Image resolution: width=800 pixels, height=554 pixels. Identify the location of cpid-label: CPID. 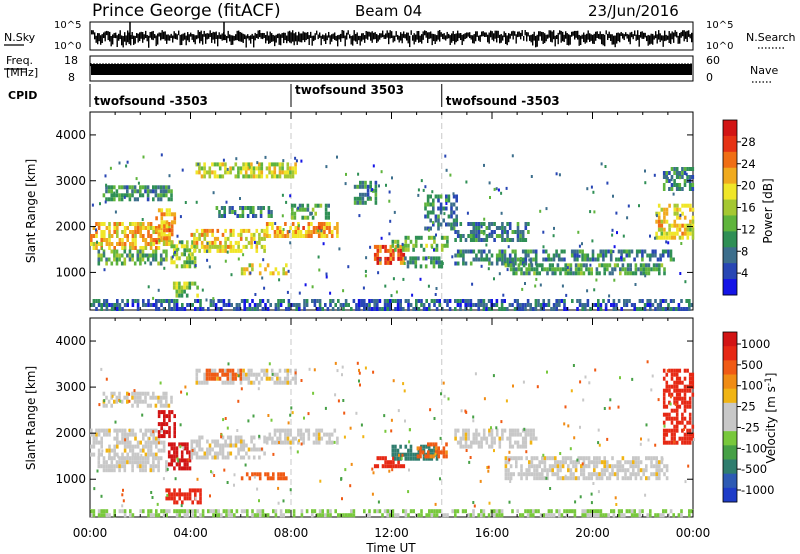
(22, 95).